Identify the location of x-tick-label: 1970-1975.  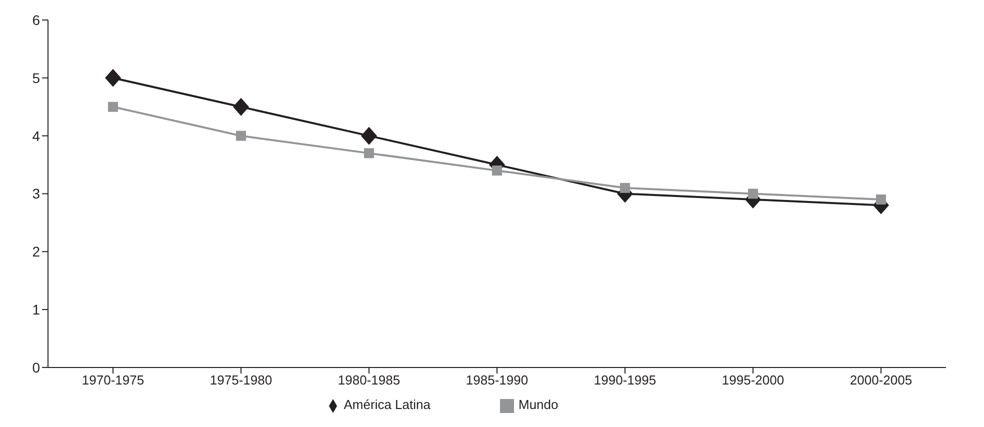
(113, 380).